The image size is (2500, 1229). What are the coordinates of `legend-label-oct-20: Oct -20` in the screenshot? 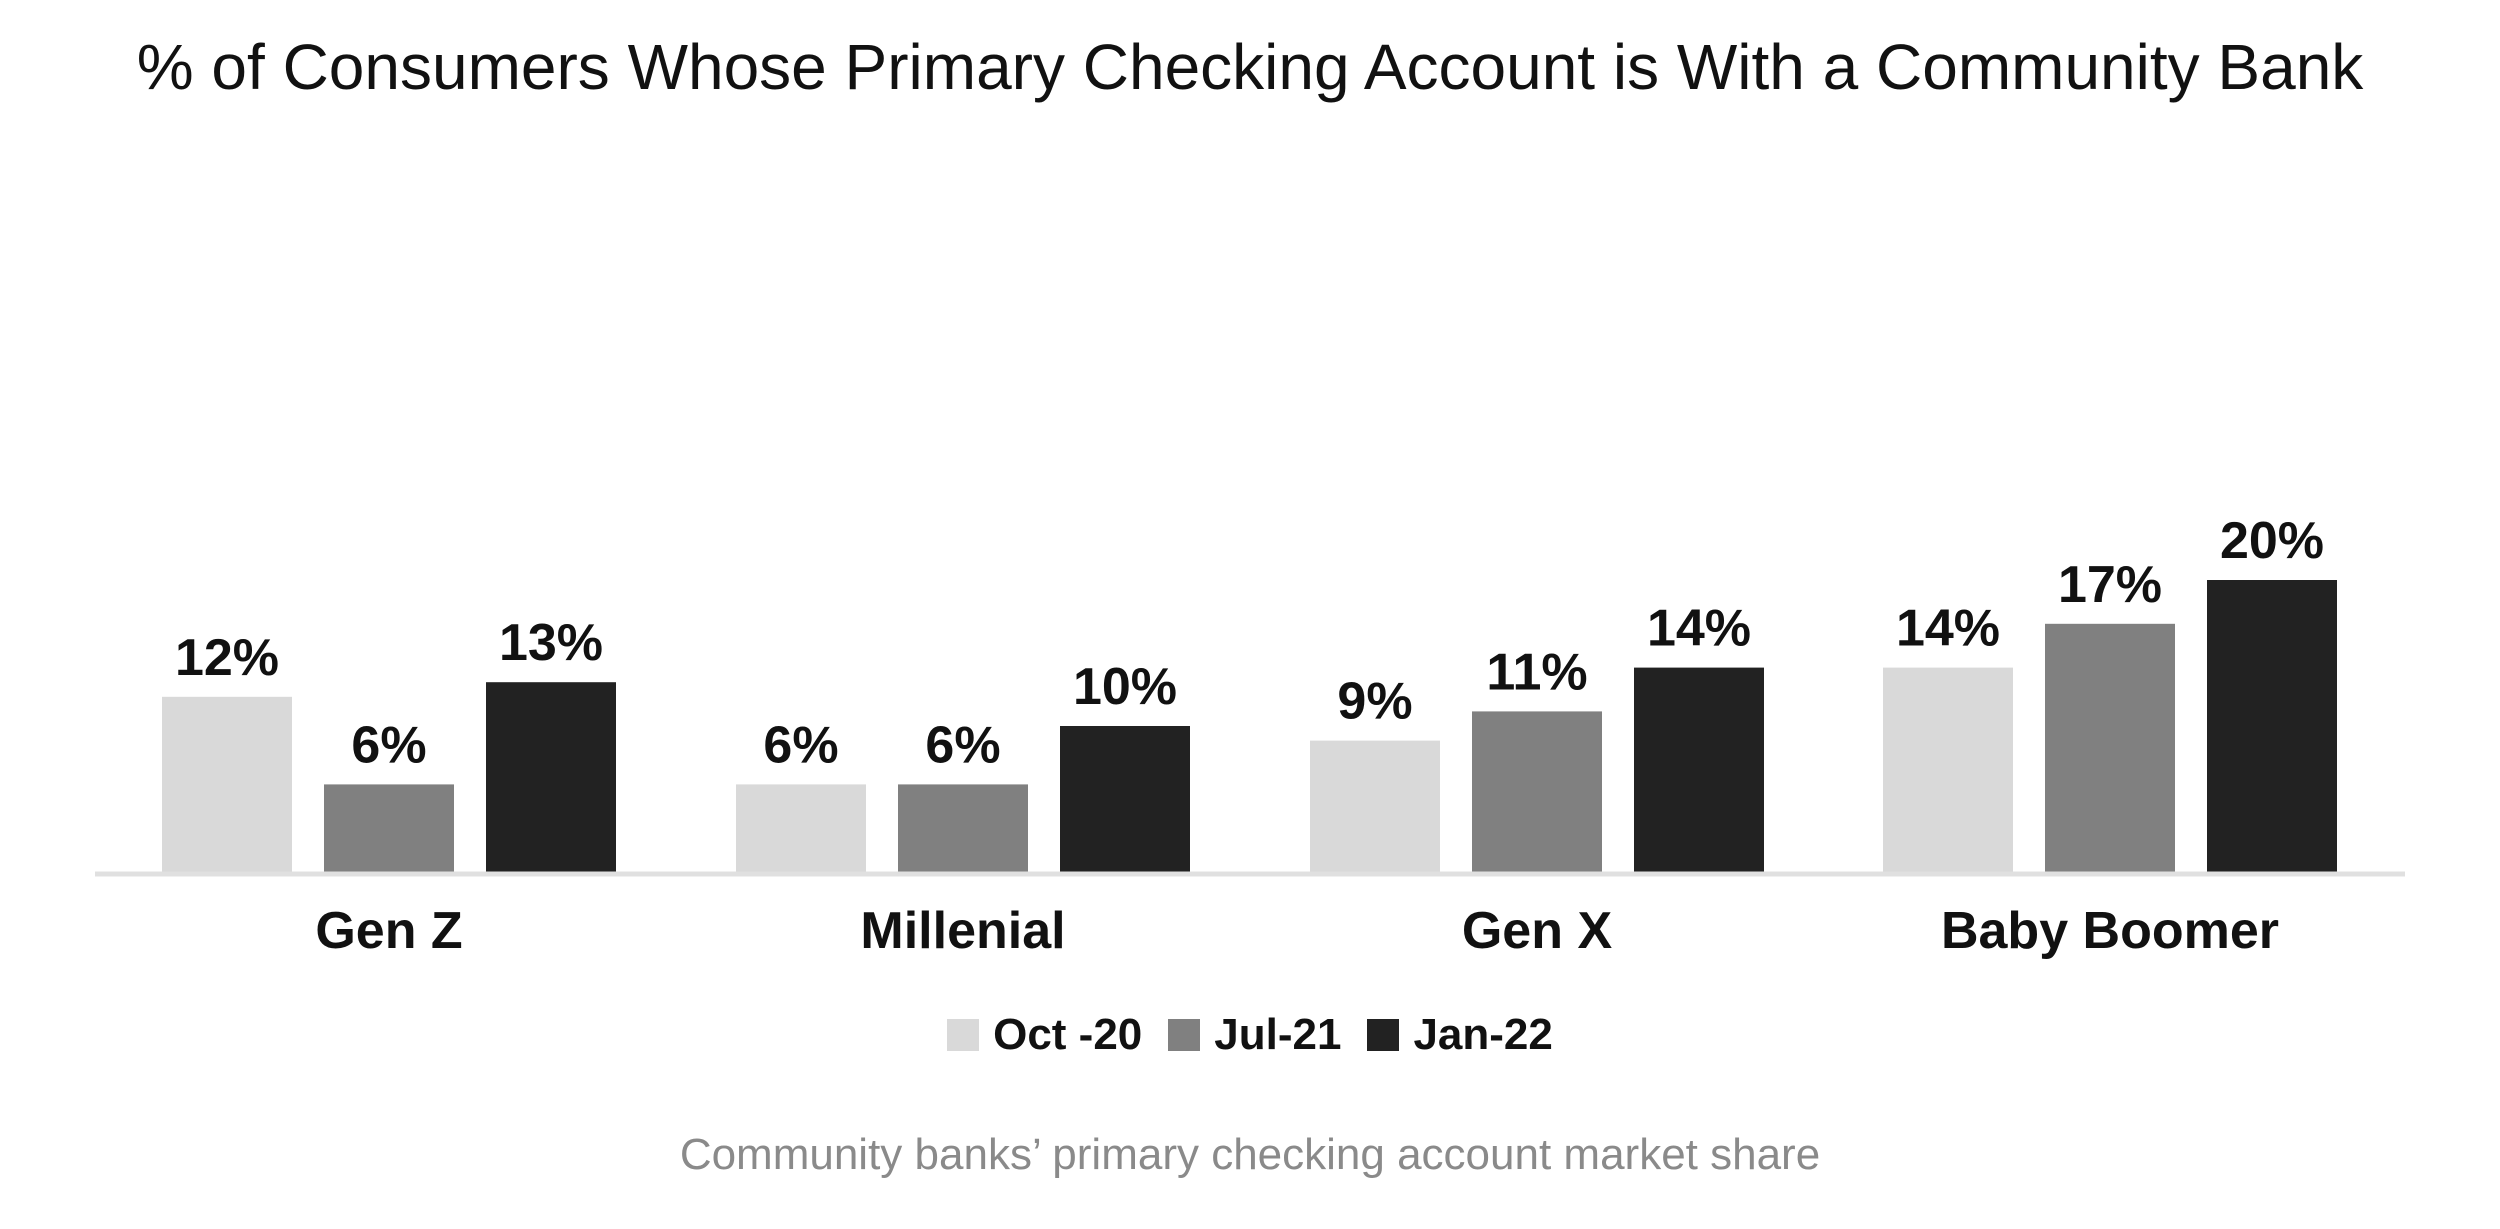 It's located at (1068, 1034).